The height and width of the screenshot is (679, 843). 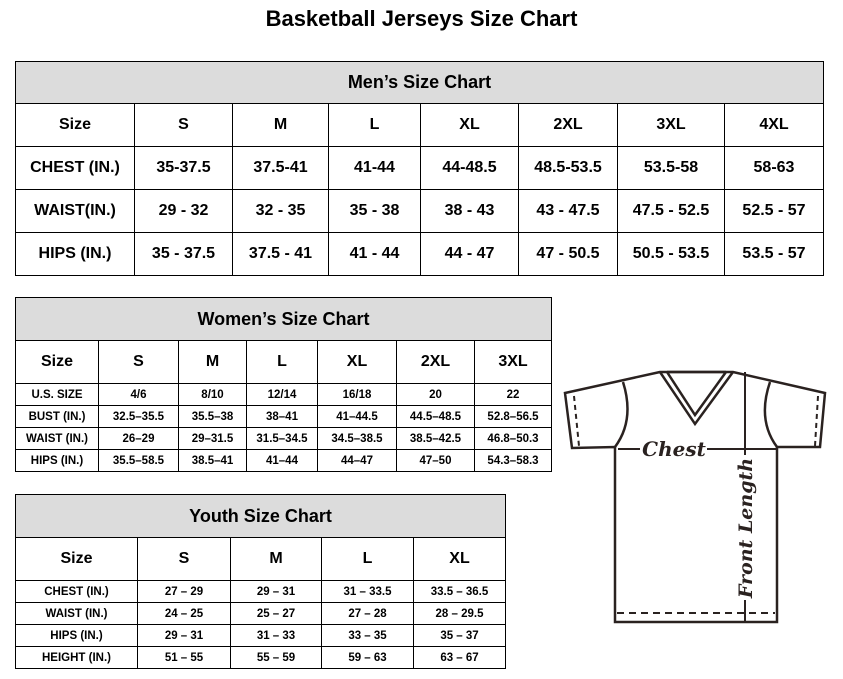 What do you see at coordinates (280, 254) in the screenshot?
I see `table-cell: 37.5 - 41` at bounding box center [280, 254].